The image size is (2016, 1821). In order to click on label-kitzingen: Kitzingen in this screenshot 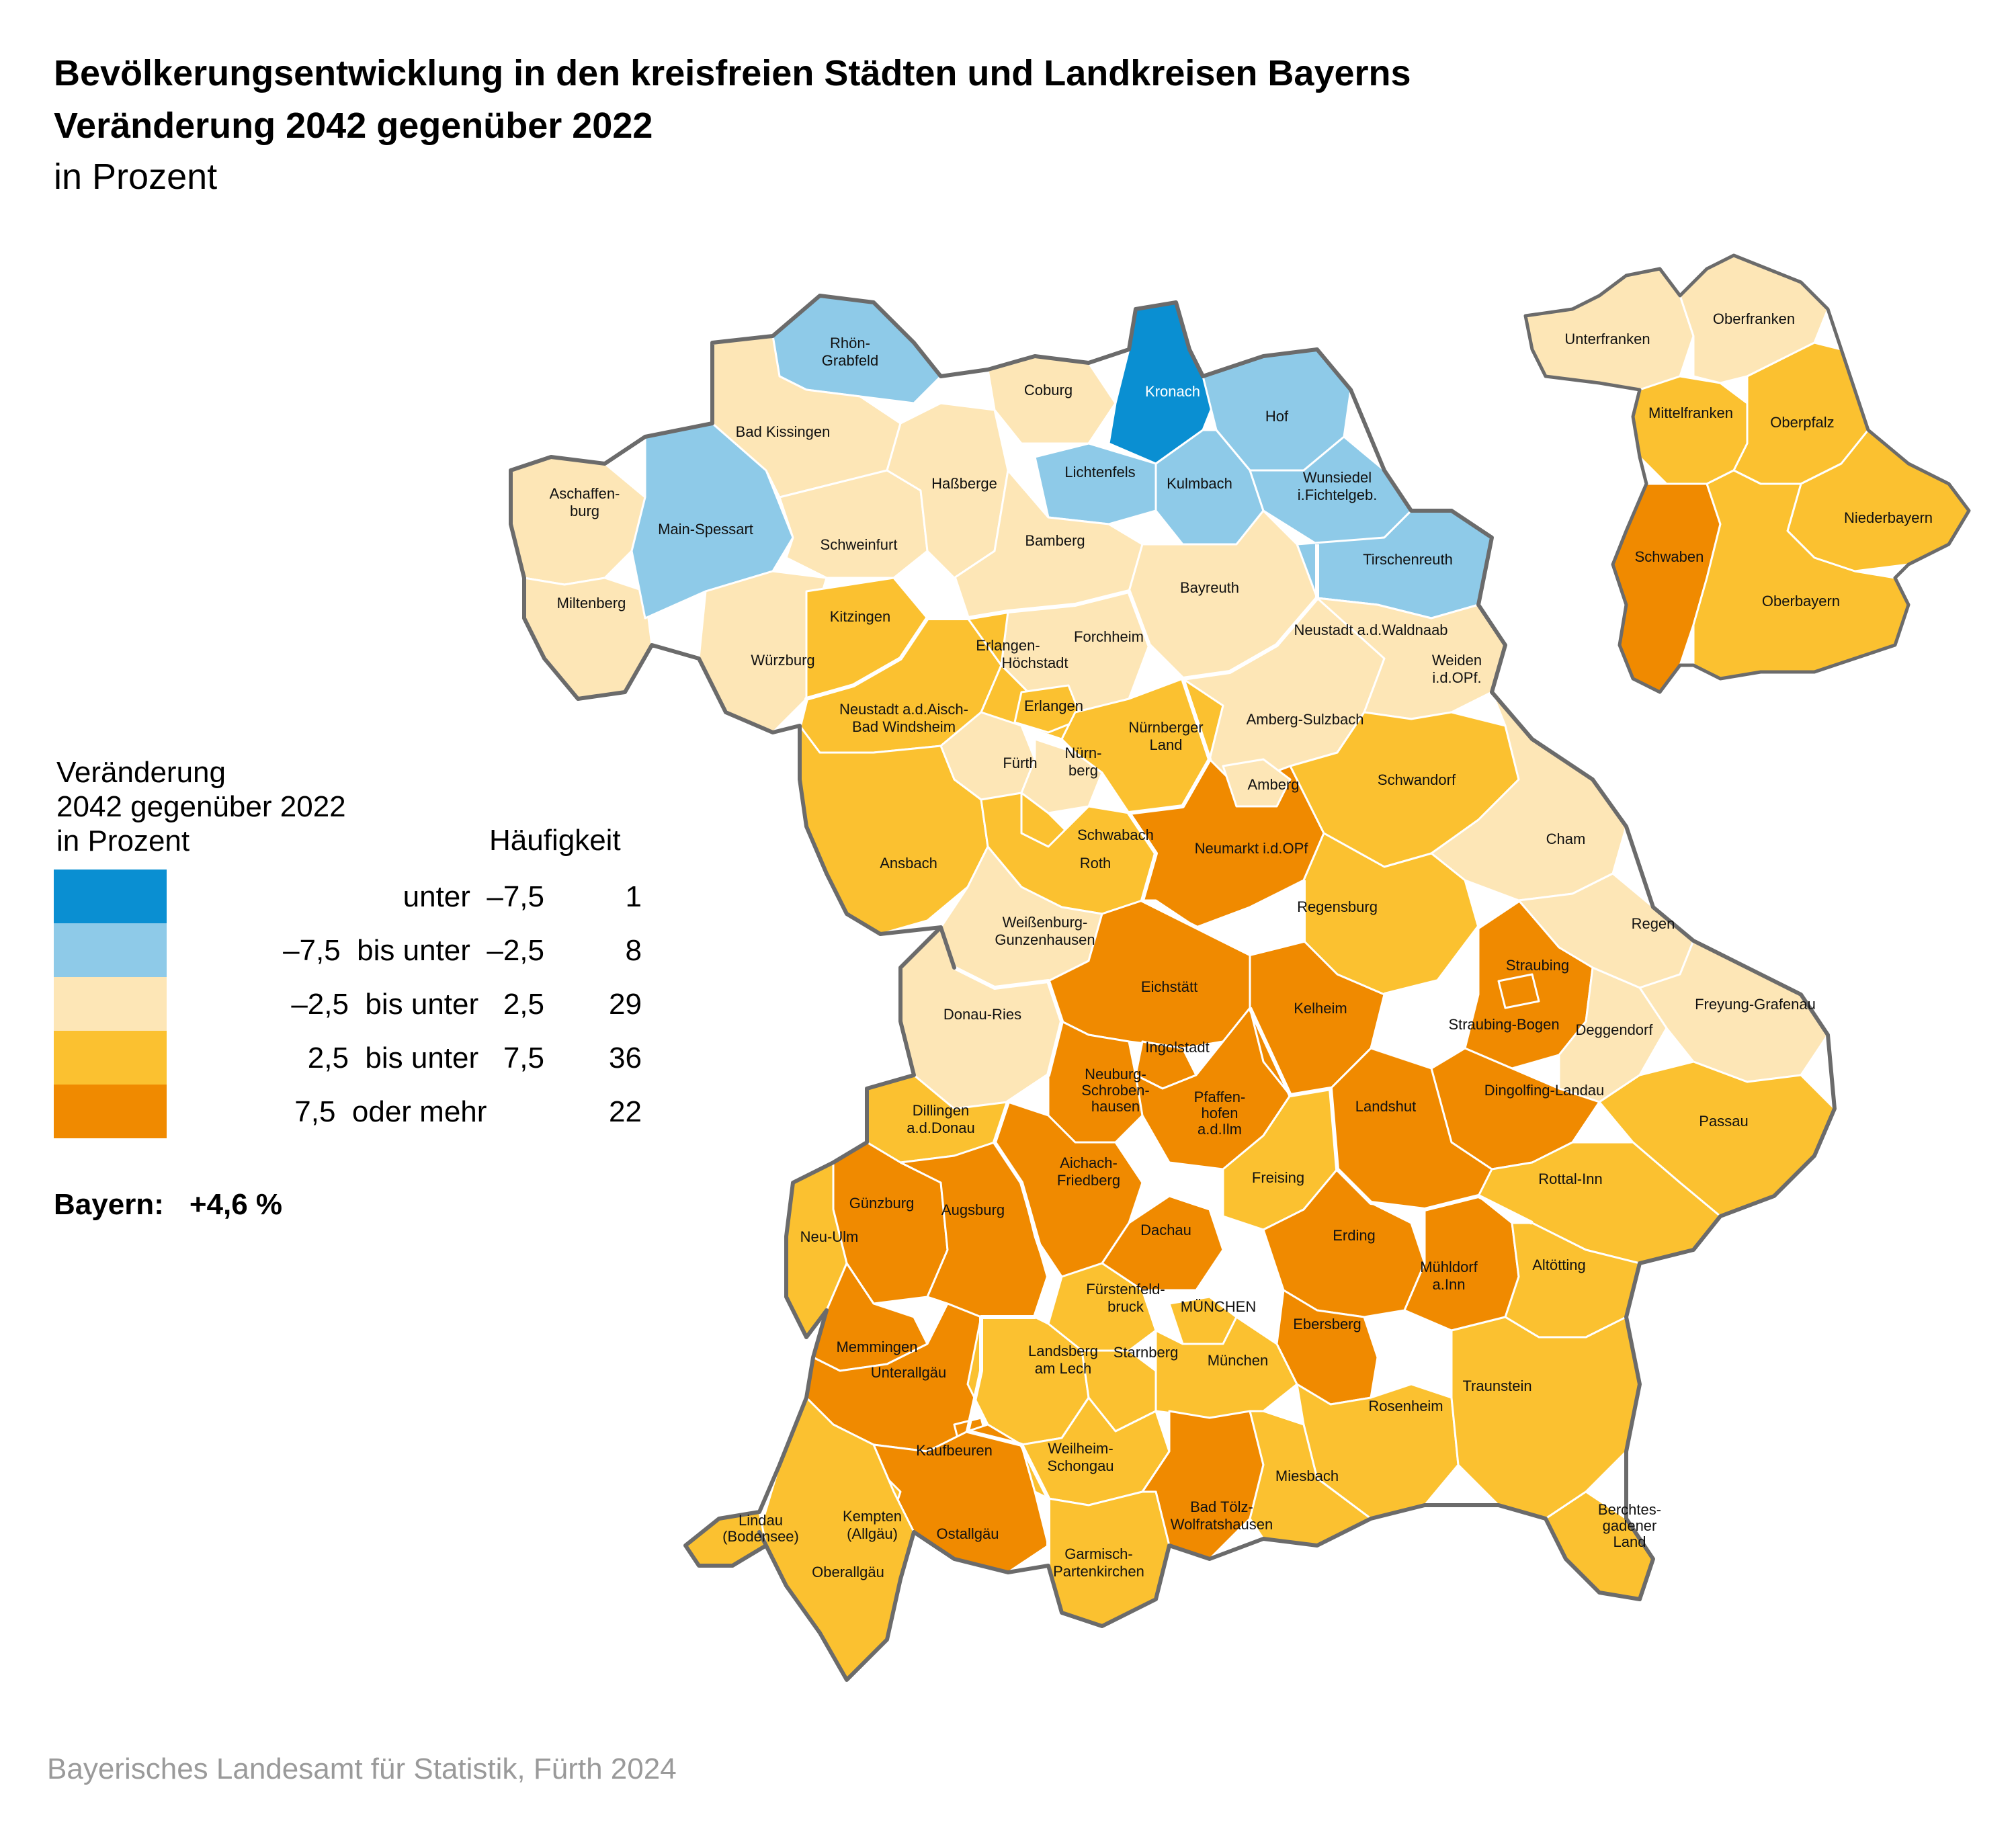, I will do `click(861, 616)`.